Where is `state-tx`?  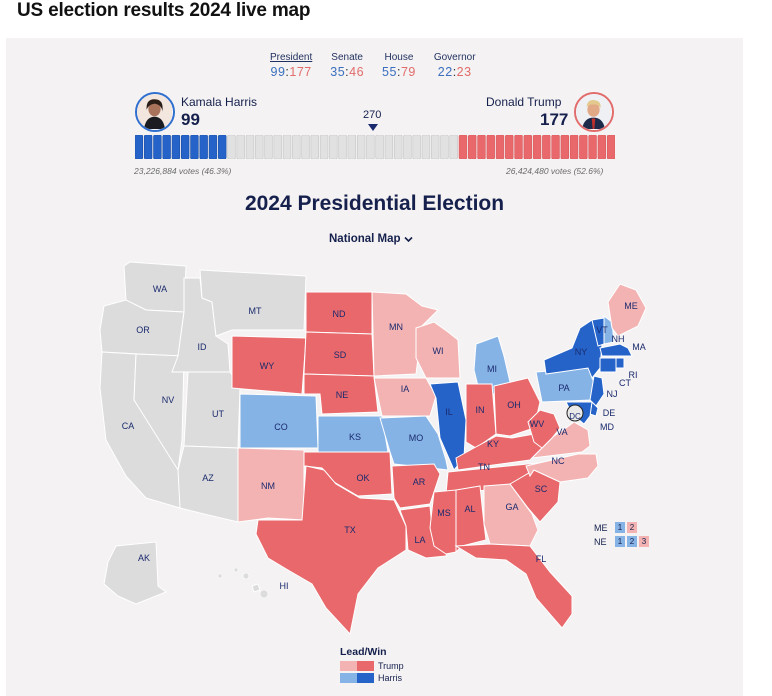
state-tx is located at coordinates (331, 550).